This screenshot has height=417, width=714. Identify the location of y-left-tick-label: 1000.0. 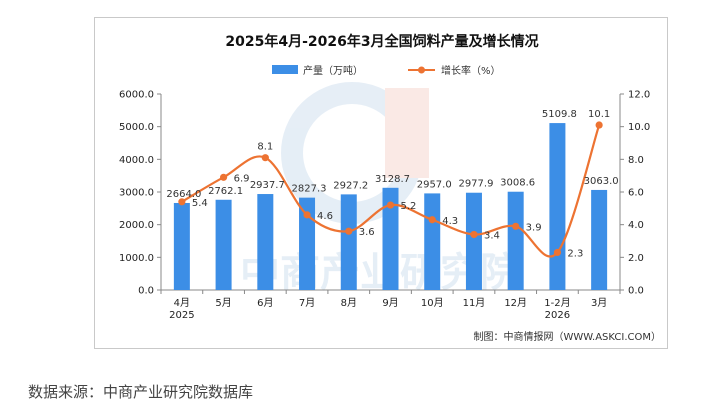
(136, 258).